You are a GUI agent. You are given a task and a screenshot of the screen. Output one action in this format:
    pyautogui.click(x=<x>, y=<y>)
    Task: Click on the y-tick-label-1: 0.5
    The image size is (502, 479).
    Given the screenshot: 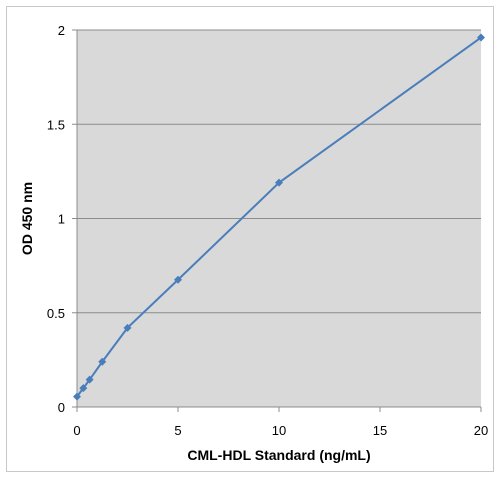 What is the action you would take?
    pyautogui.click(x=56, y=313)
    